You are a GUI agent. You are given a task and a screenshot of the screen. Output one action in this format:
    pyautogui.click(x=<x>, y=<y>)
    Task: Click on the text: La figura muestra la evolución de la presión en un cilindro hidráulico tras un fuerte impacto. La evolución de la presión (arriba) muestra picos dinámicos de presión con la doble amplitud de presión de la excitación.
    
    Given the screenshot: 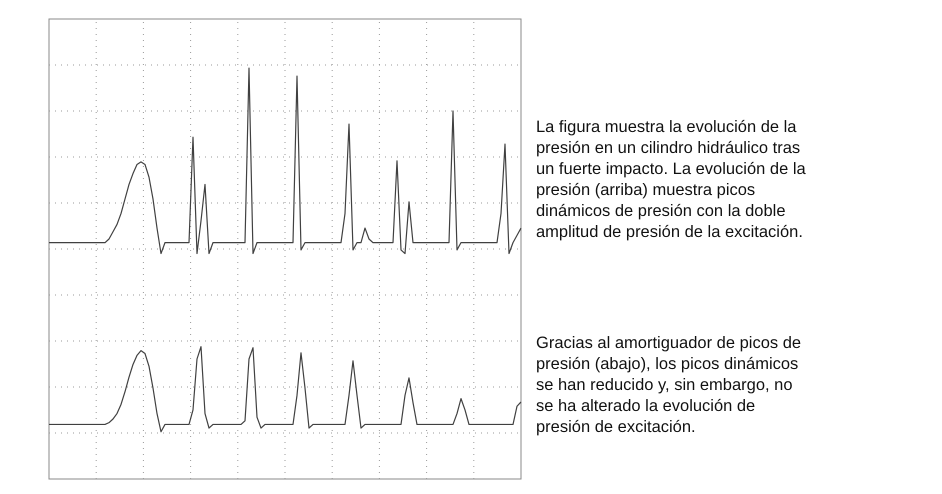 What is the action you would take?
    pyautogui.click(x=671, y=179)
    